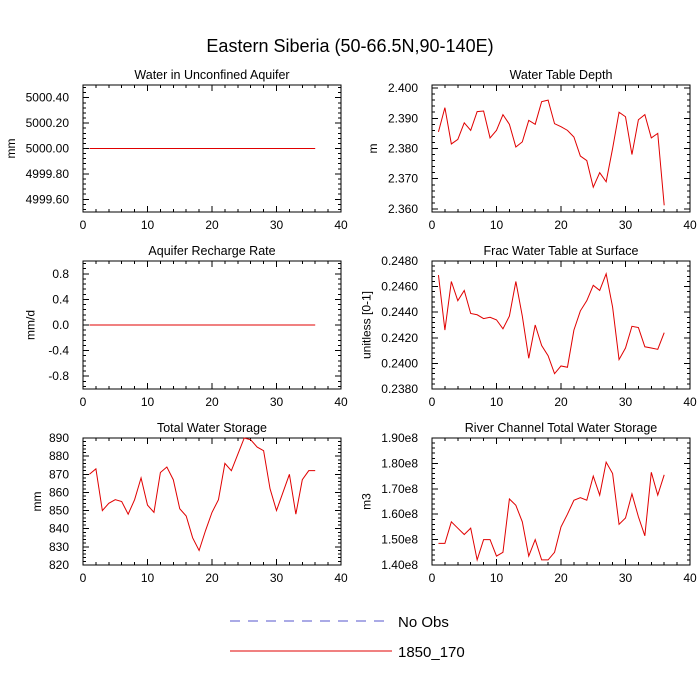 This screenshot has height=700, width=700. Describe the element at coordinates (561, 251) in the screenshot. I see `panel-title: Frac Water Table at Surface` at that location.